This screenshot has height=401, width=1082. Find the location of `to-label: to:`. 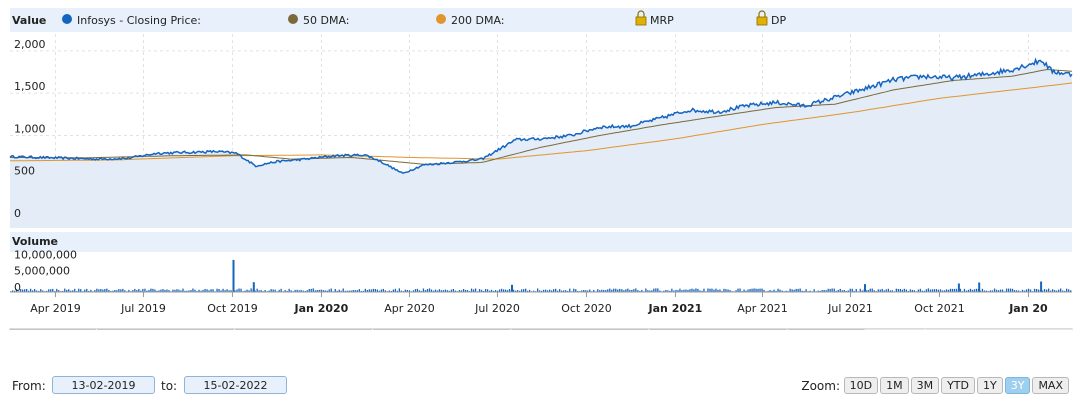

to-label: to: is located at coordinates (169, 386).